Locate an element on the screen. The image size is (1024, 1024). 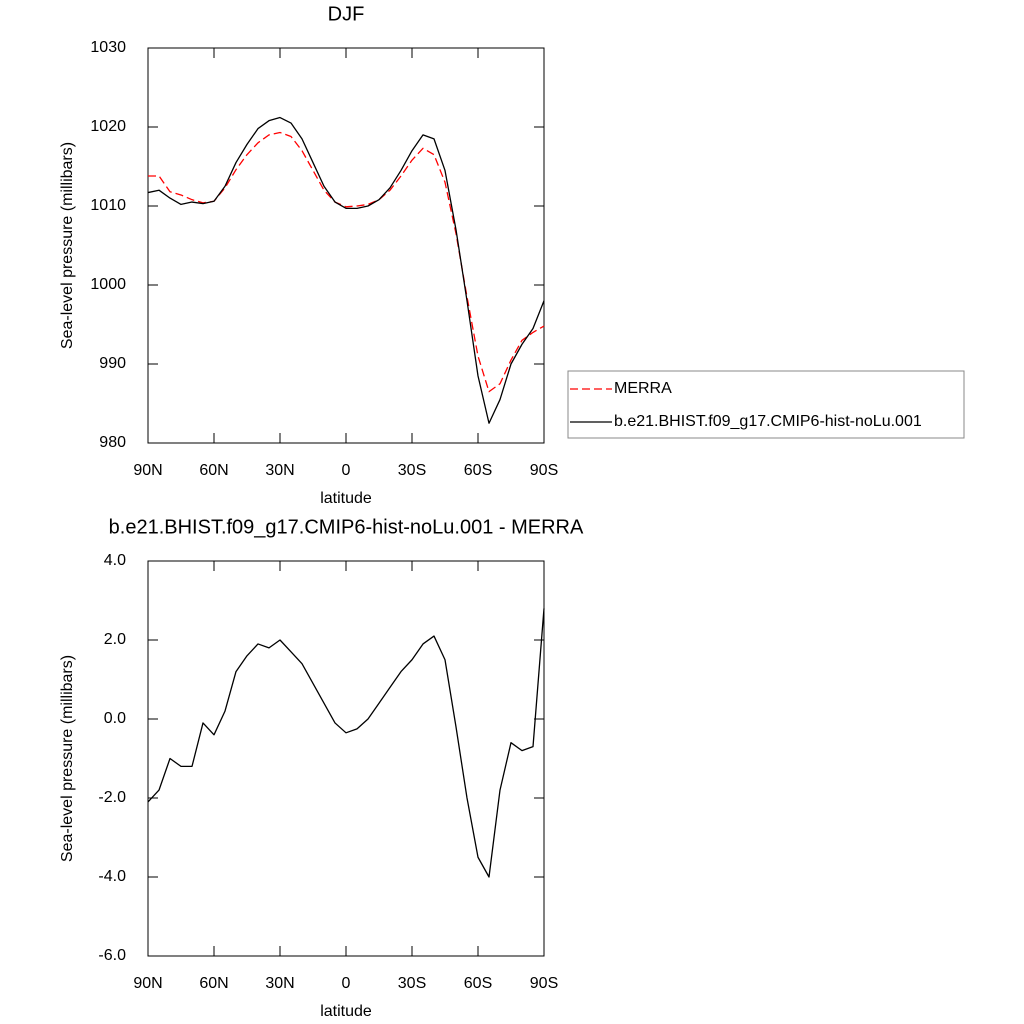
y-tick-label: -4.0 is located at coordinates (112, 876).